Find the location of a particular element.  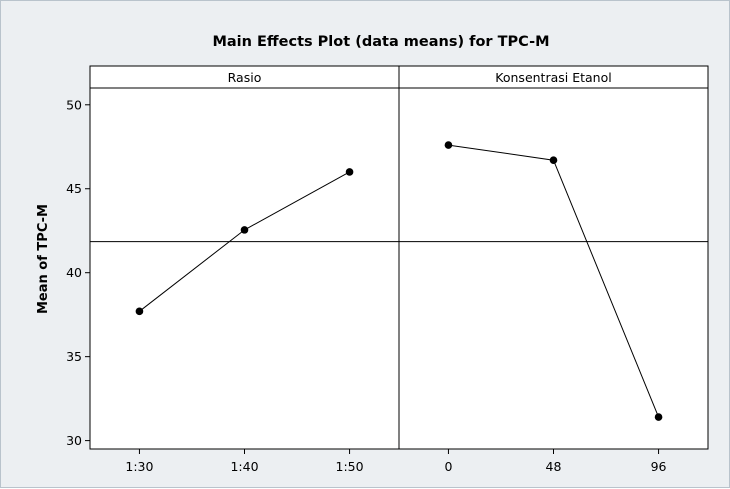

y-axis-label: Mean of TPC-M is located at coordinates (43, 259).